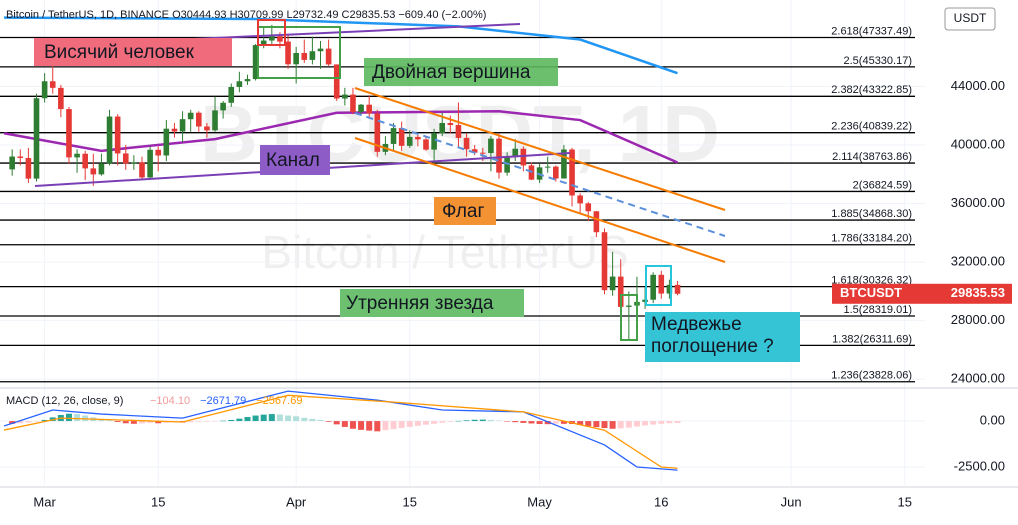 This screenshot has height=525, width=1018. I want to click on fib-label: 1.618(30326.32), so click(871, 280).